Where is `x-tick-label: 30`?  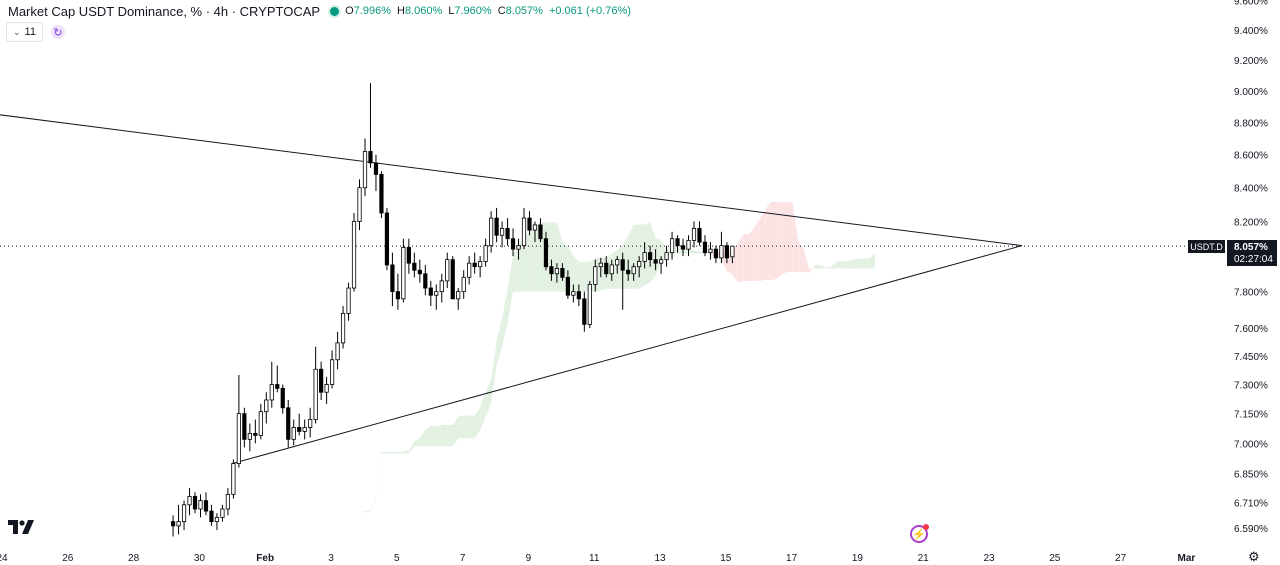 x-tick-label: 30 is located at coordinates (200, 558).